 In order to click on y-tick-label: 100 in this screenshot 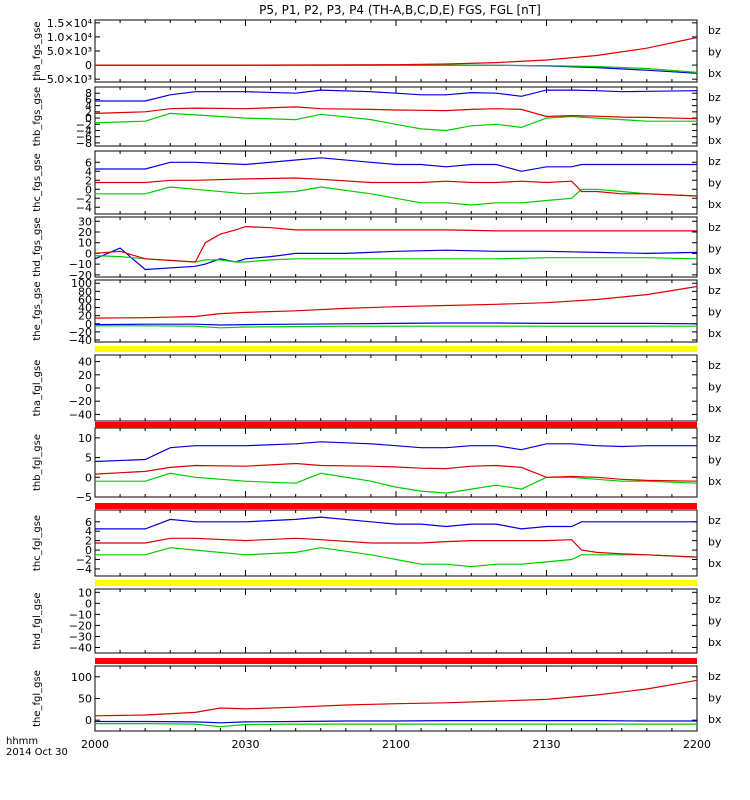, I will do `click(81, 283)`.